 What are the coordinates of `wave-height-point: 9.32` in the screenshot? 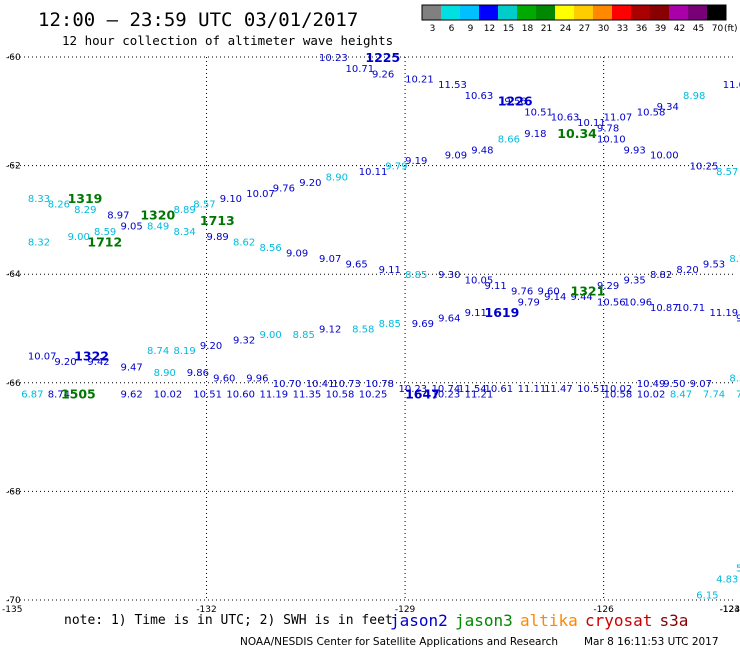 It's located at (244, 340).